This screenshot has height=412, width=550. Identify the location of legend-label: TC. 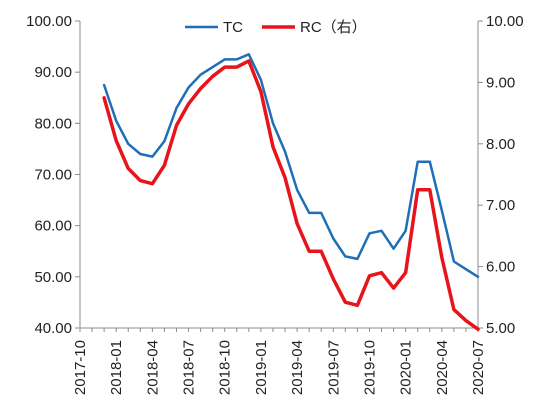
(233, 27).